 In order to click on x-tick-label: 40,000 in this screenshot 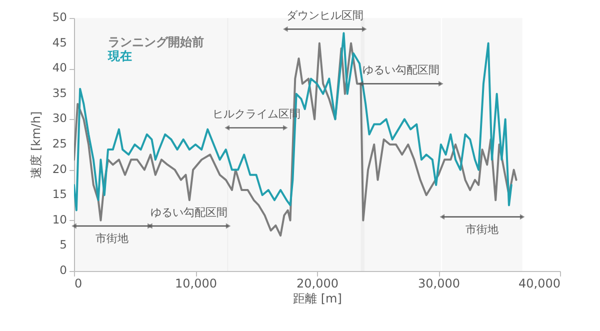, I will do `click(539, 283)`.